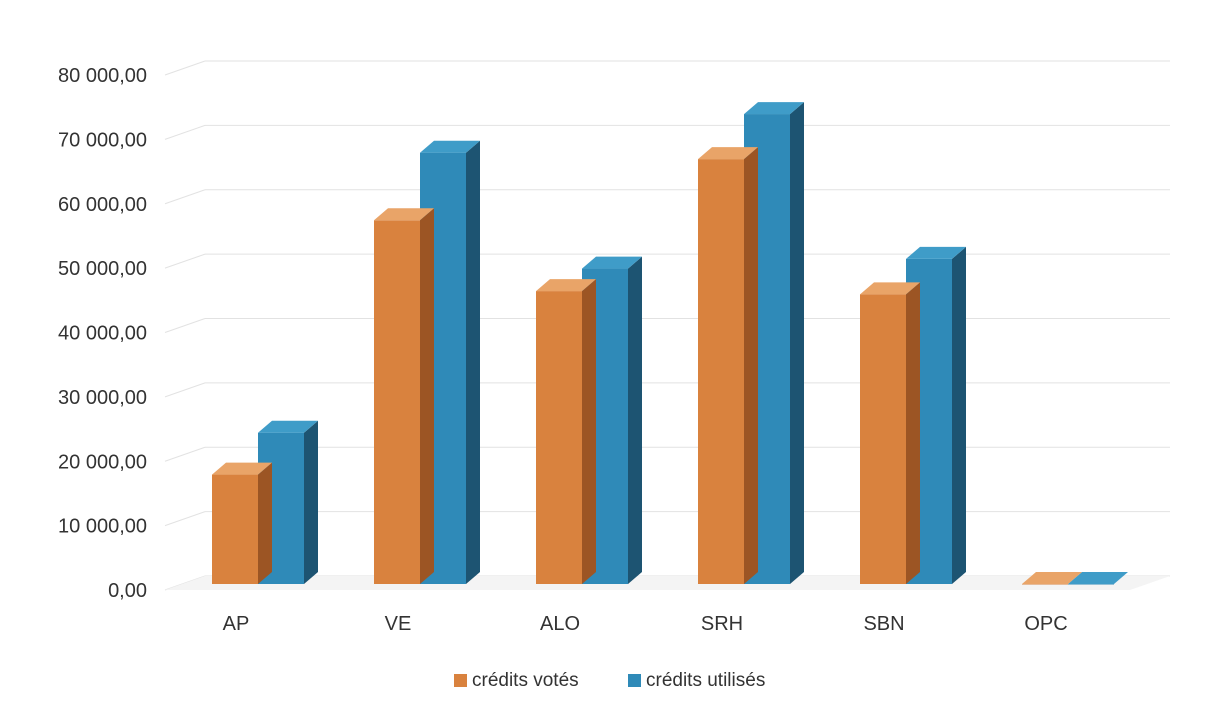  What do you see at coordinates (398, 624) in the screenshot?
I see `x-tick-label: VE` at bounding box center [398, 624].